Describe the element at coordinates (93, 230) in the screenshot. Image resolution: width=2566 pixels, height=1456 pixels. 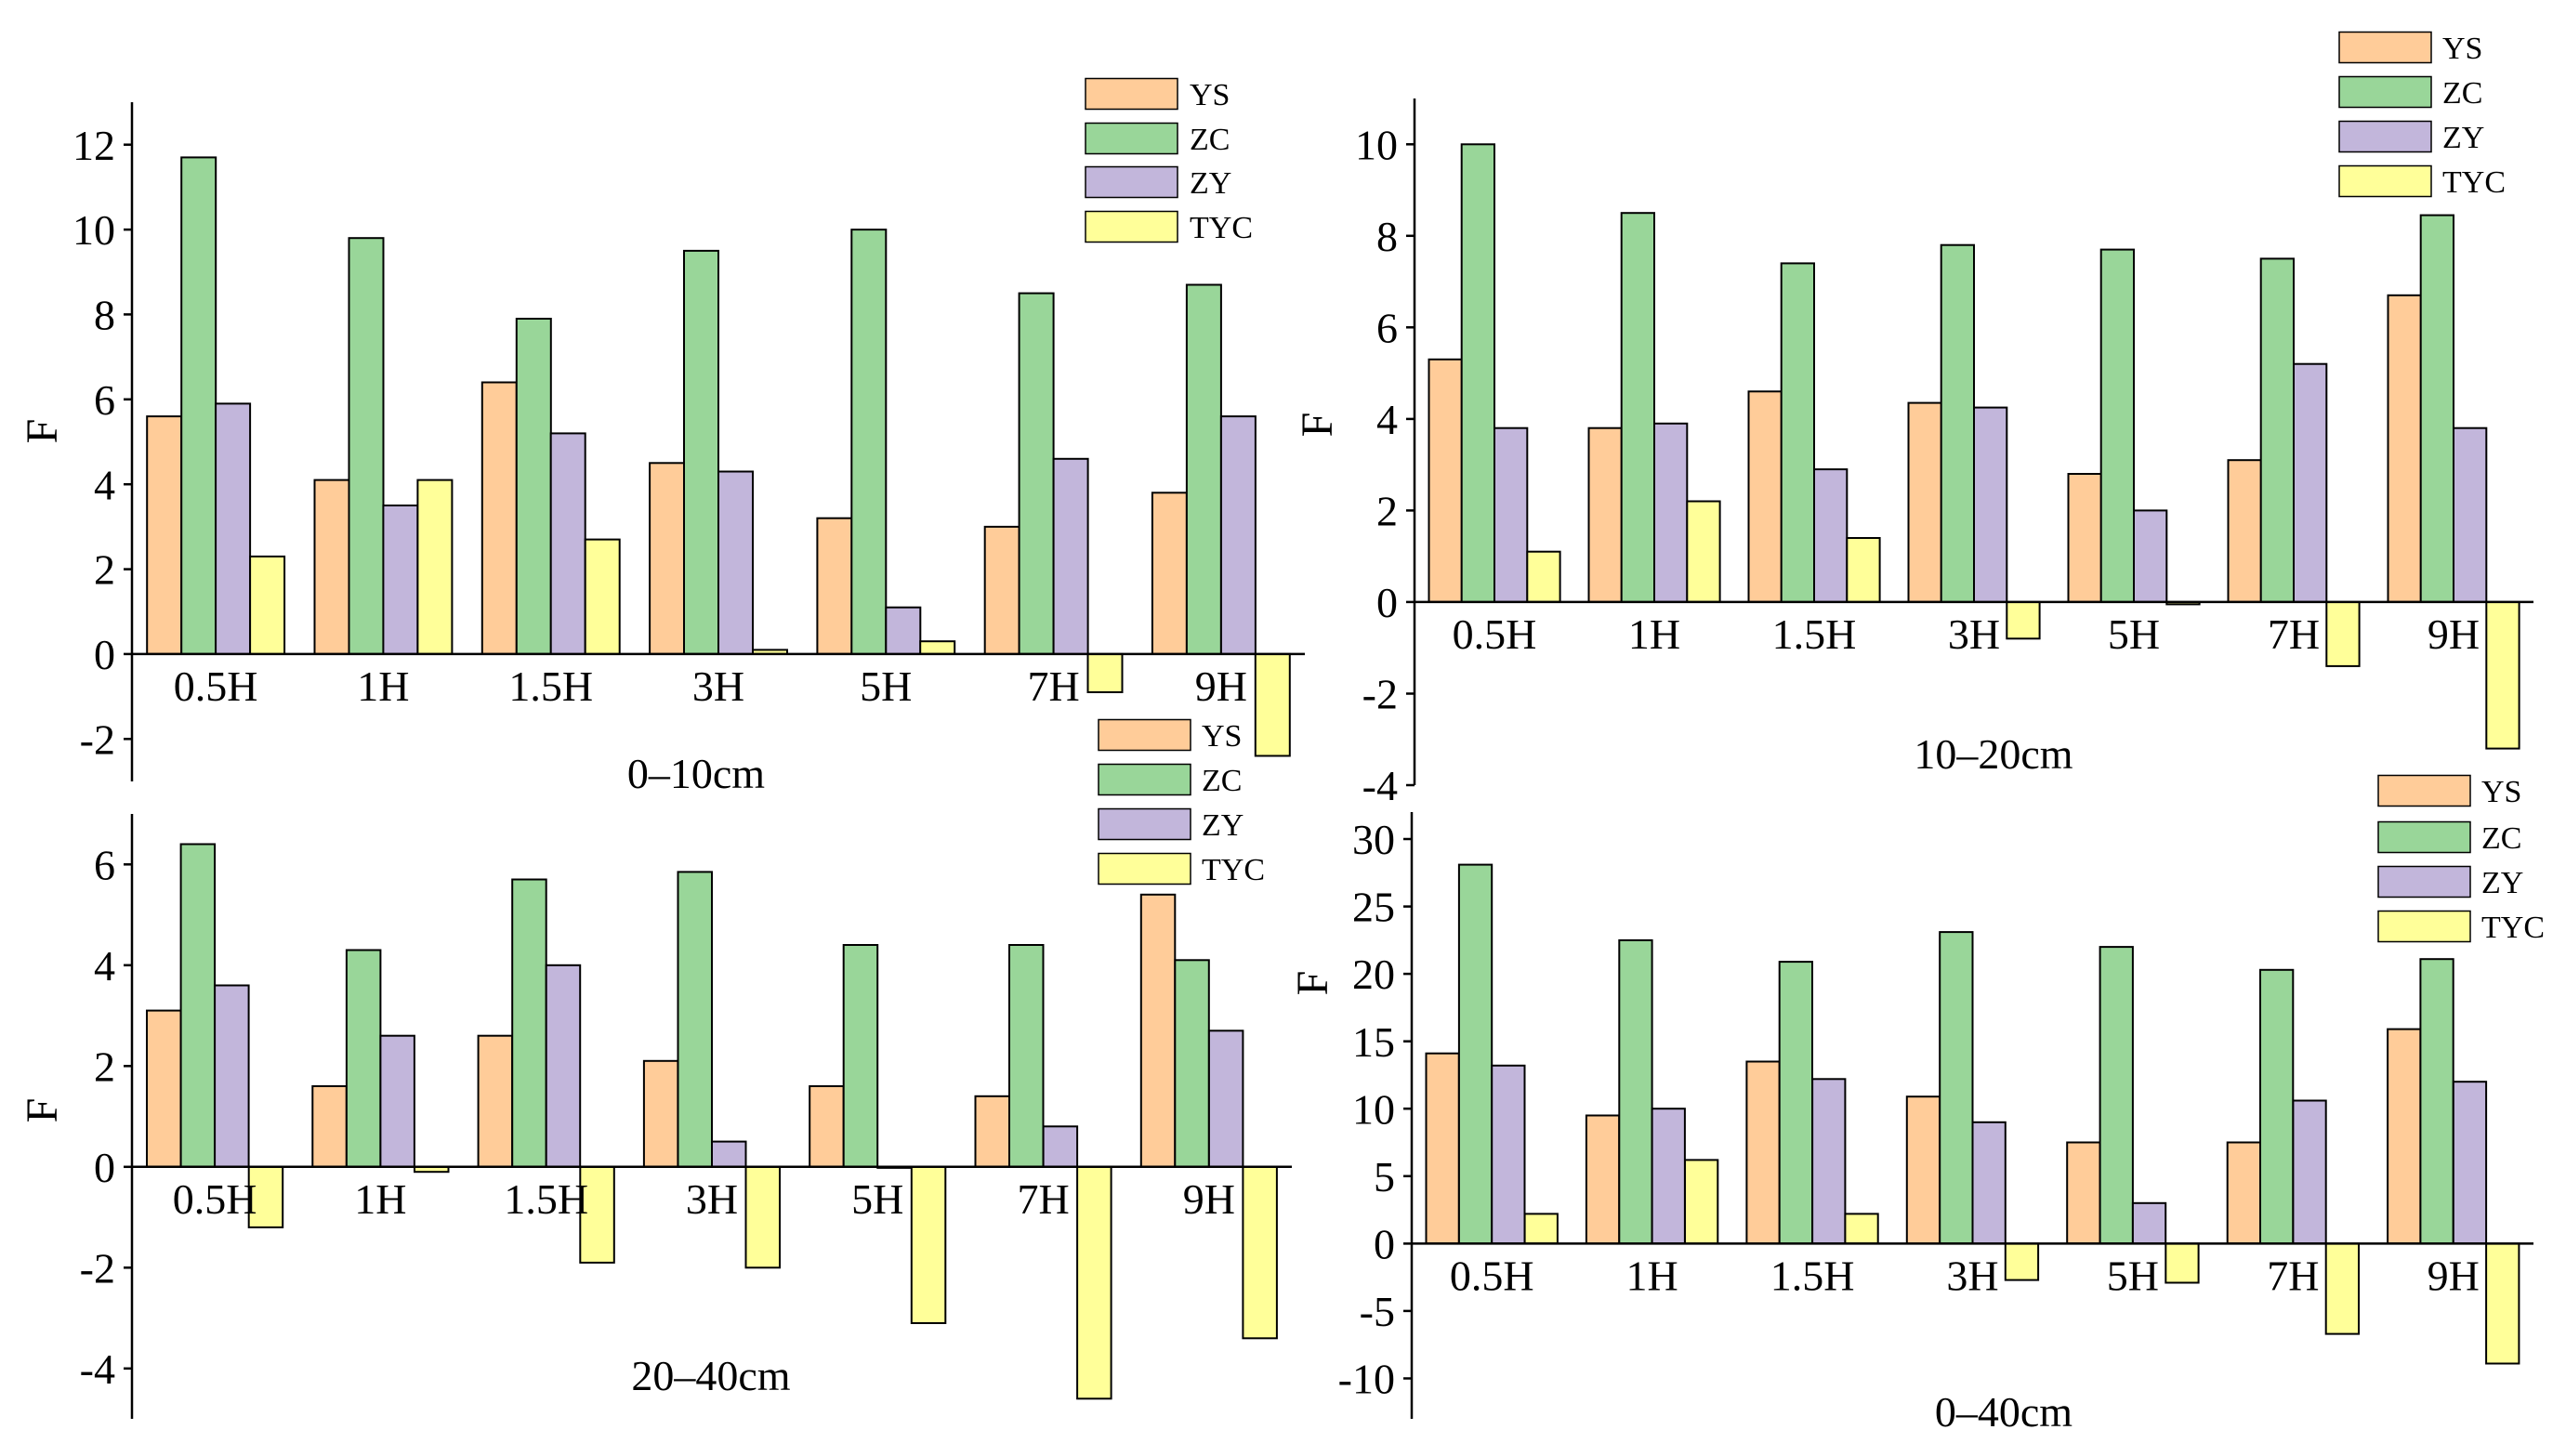
I see `y-tick-label: 10` at that location.